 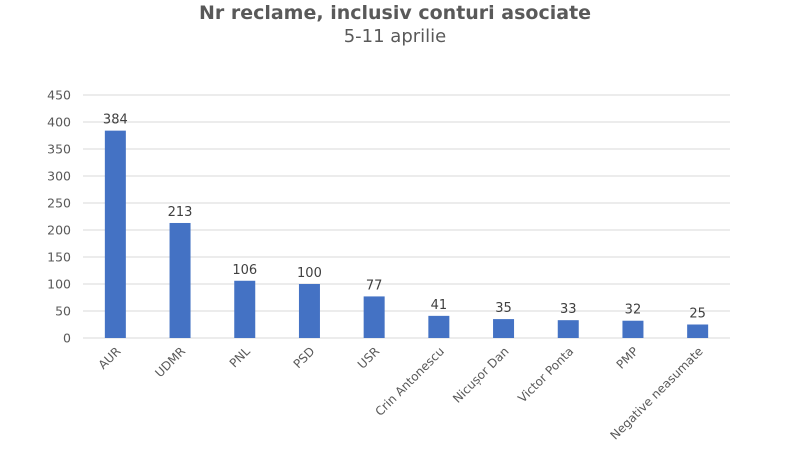 I want to click on data-label: 32, so click(x=633, y=310).